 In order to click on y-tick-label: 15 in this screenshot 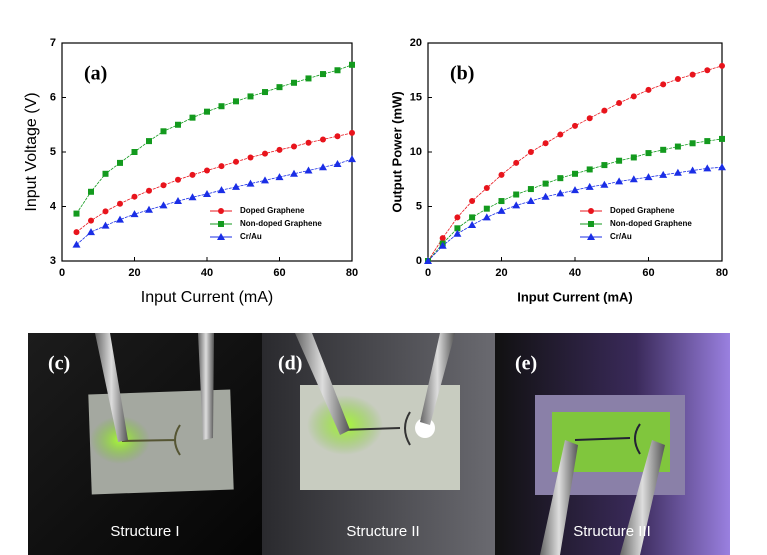, I will do `click(416, 97)`.